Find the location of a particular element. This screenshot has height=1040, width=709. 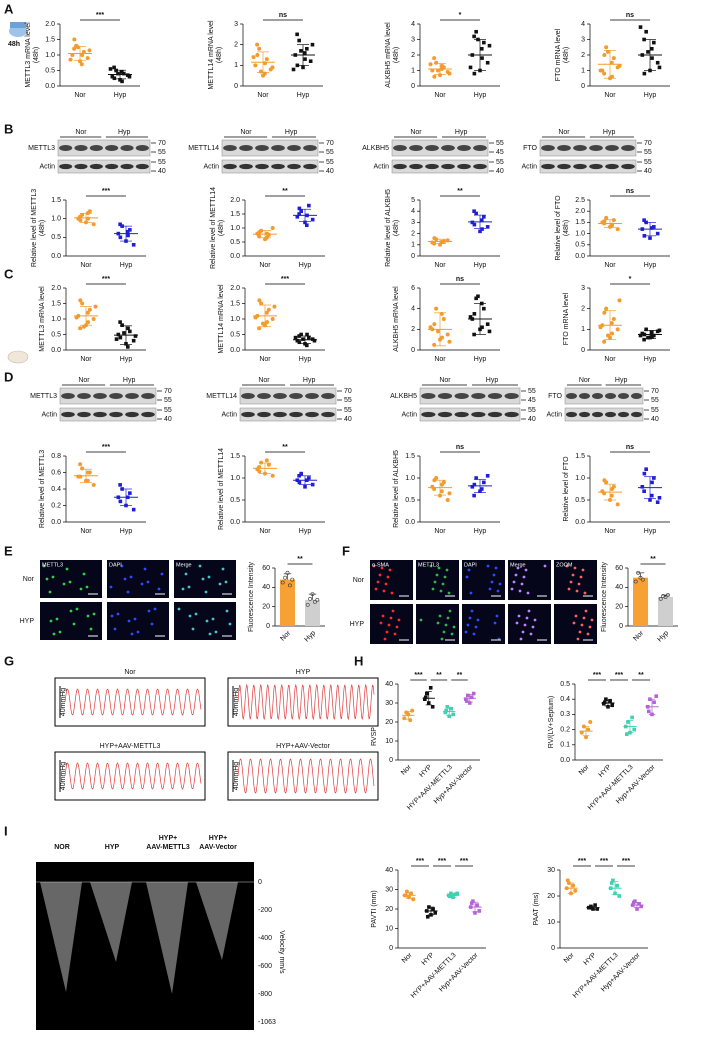

pressure-trace is located at coordinates (133, 776).